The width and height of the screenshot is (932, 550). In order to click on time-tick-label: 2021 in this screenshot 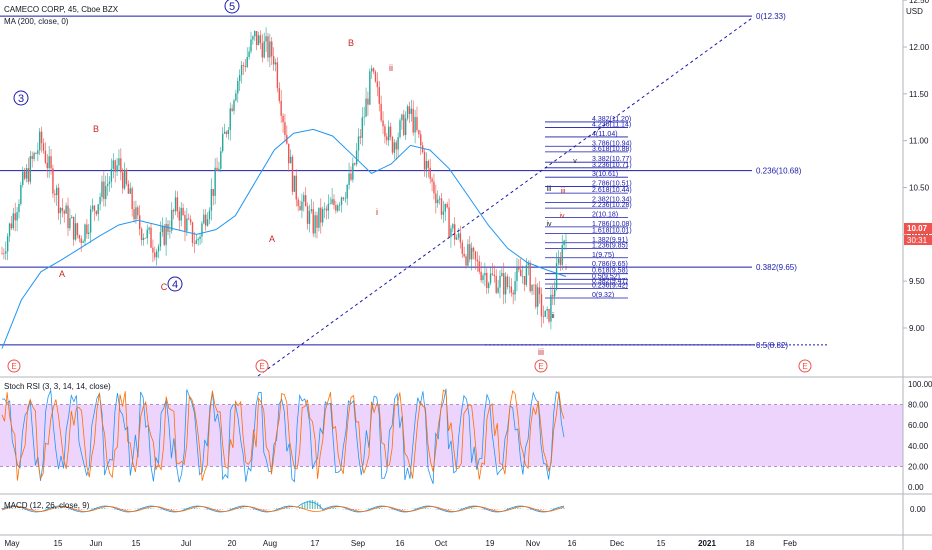, I will do `click(707, 543)`.